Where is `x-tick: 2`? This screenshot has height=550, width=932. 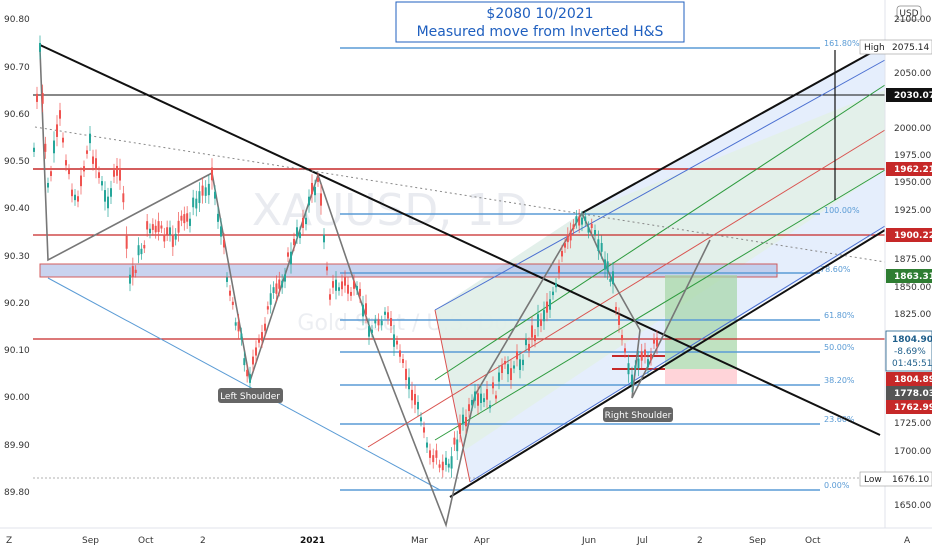
x-tick: 2 is located at coordinates (203, 541).